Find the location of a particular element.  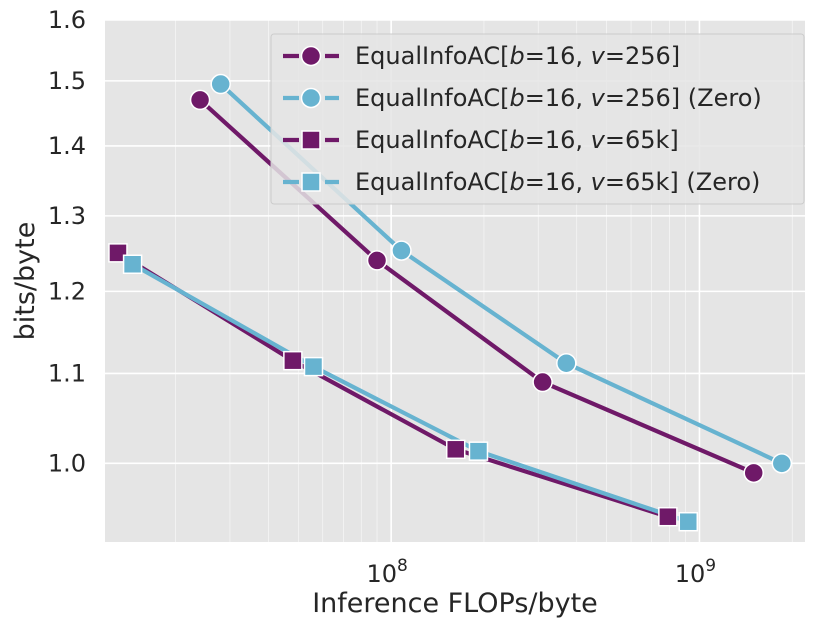

y-tick-label: 1.3 is located at coordinates (67, 216).